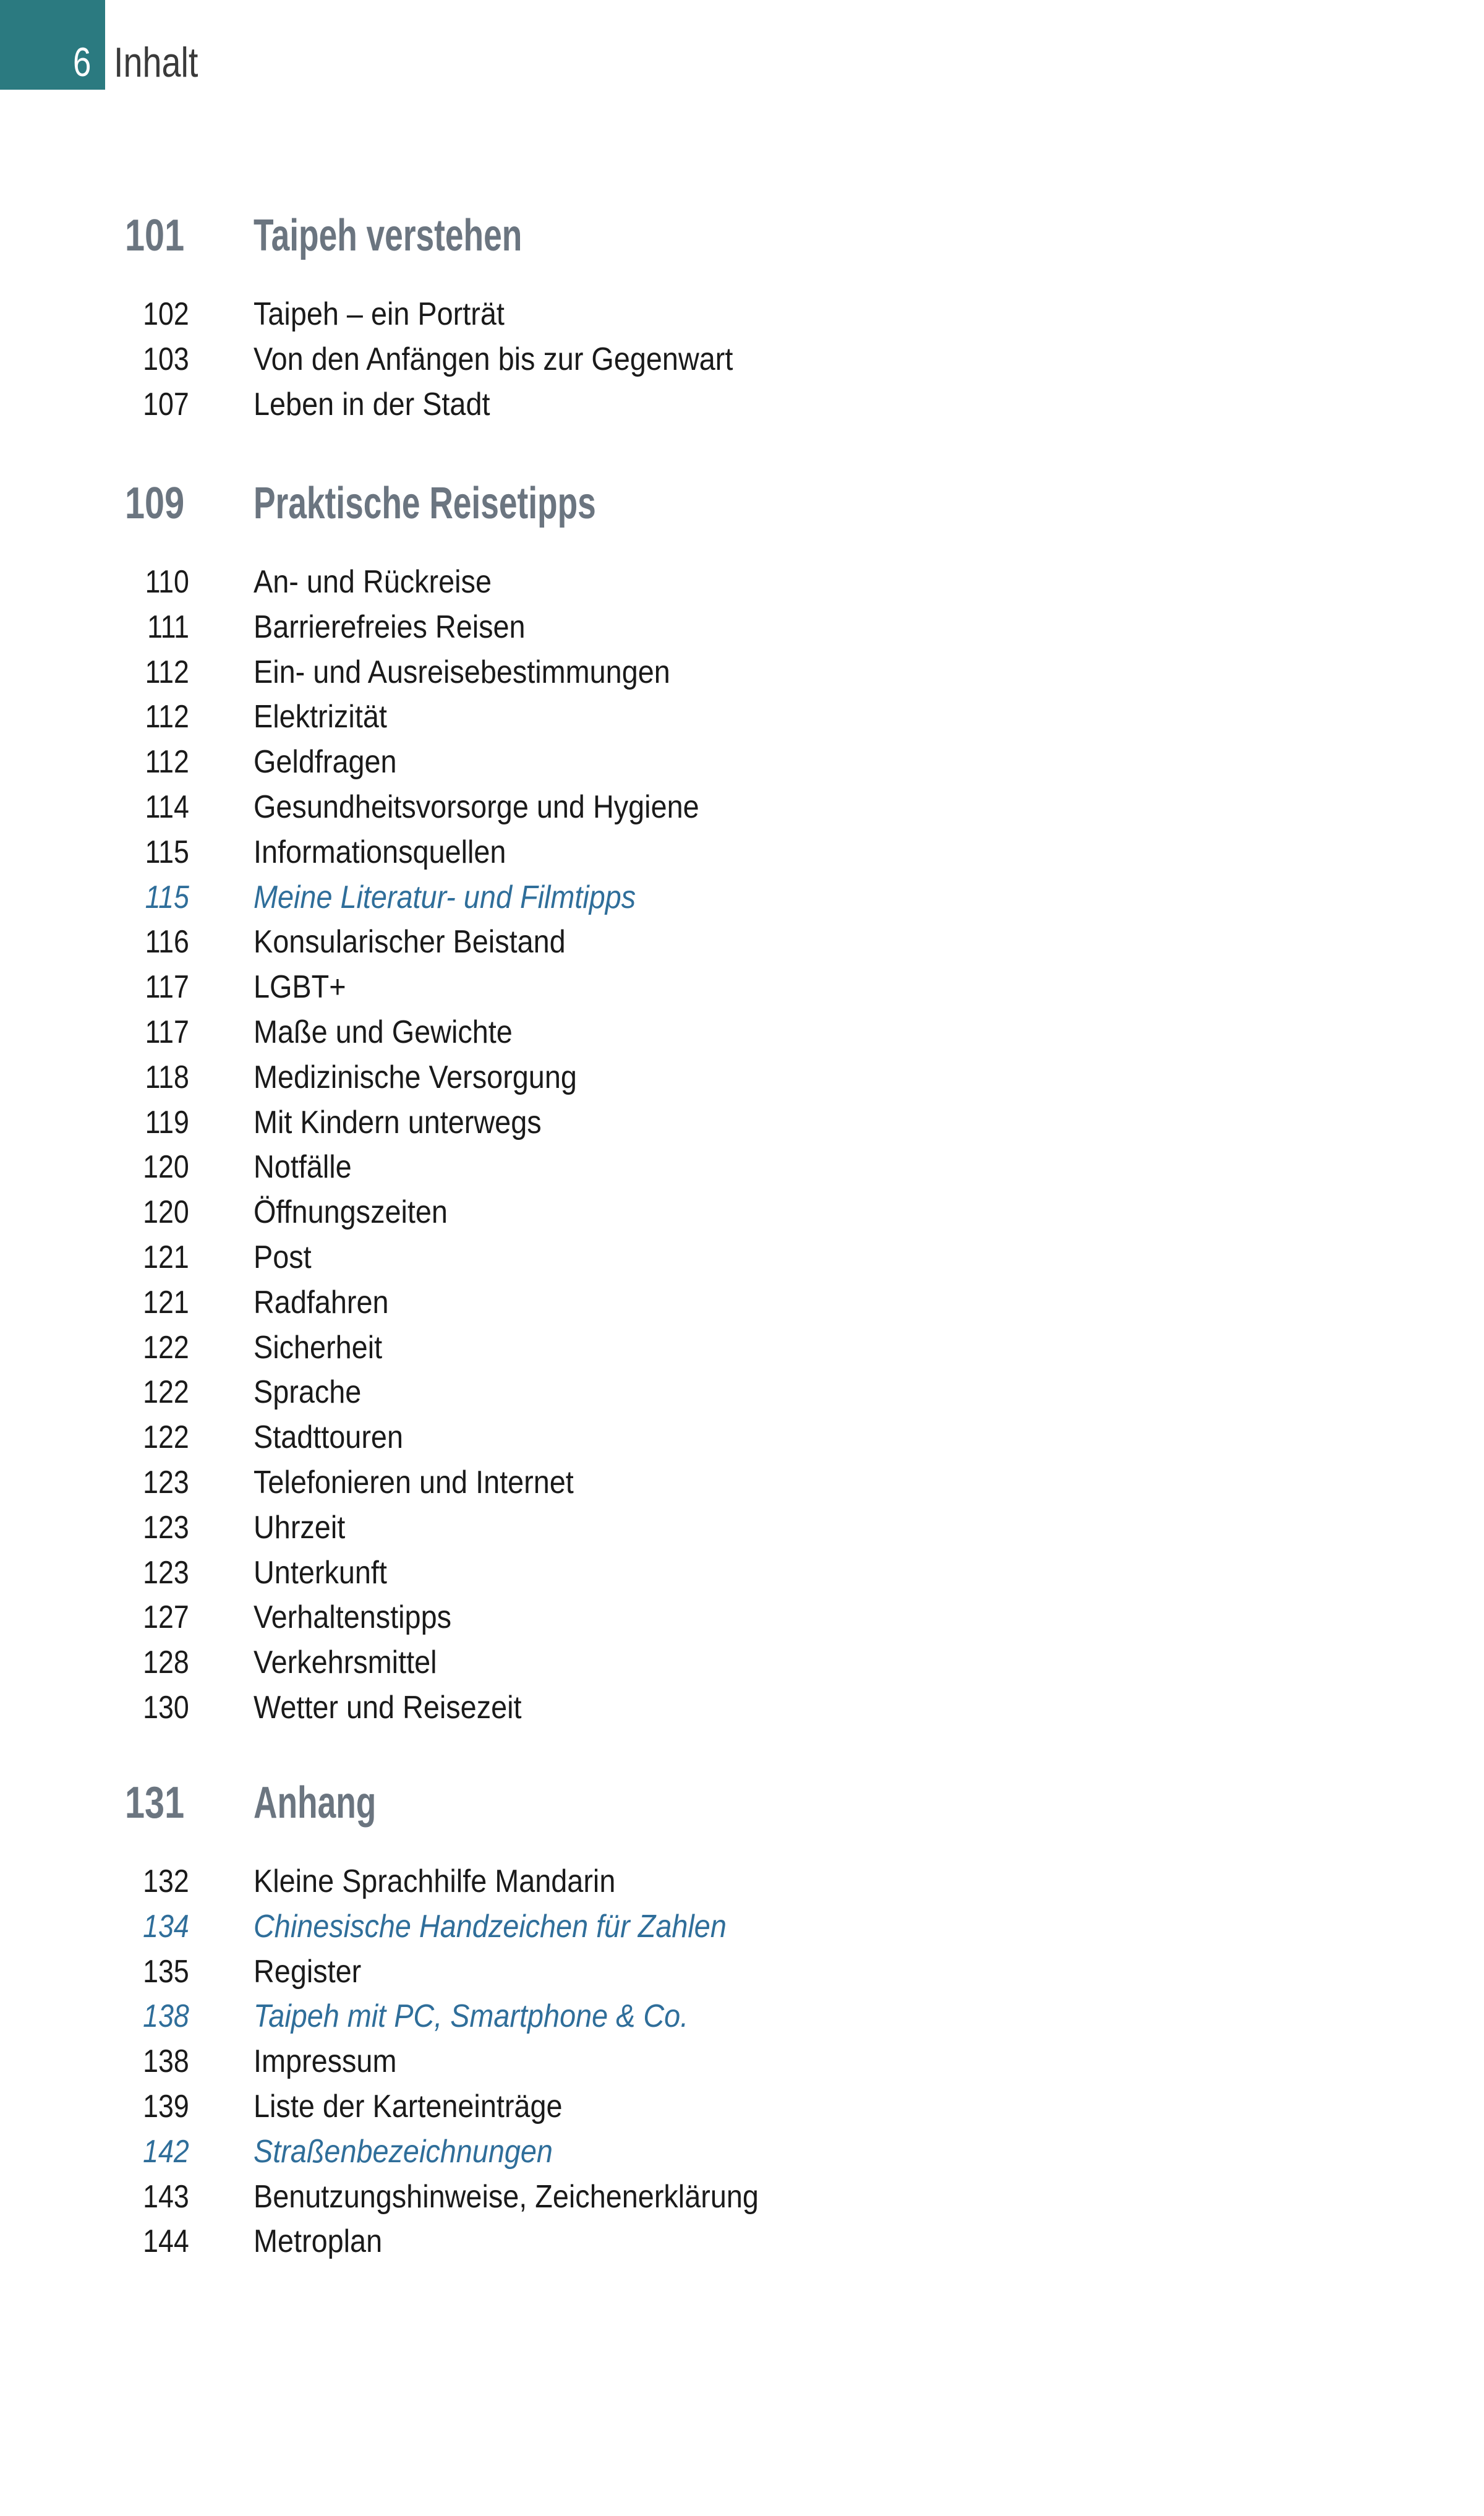 The height and width of the screenshot is (2516, 1484). What do you see at coordinates (156, 62) in the screenshot?
I see `page-title: Inhalt` at bounding box center [156, 62].